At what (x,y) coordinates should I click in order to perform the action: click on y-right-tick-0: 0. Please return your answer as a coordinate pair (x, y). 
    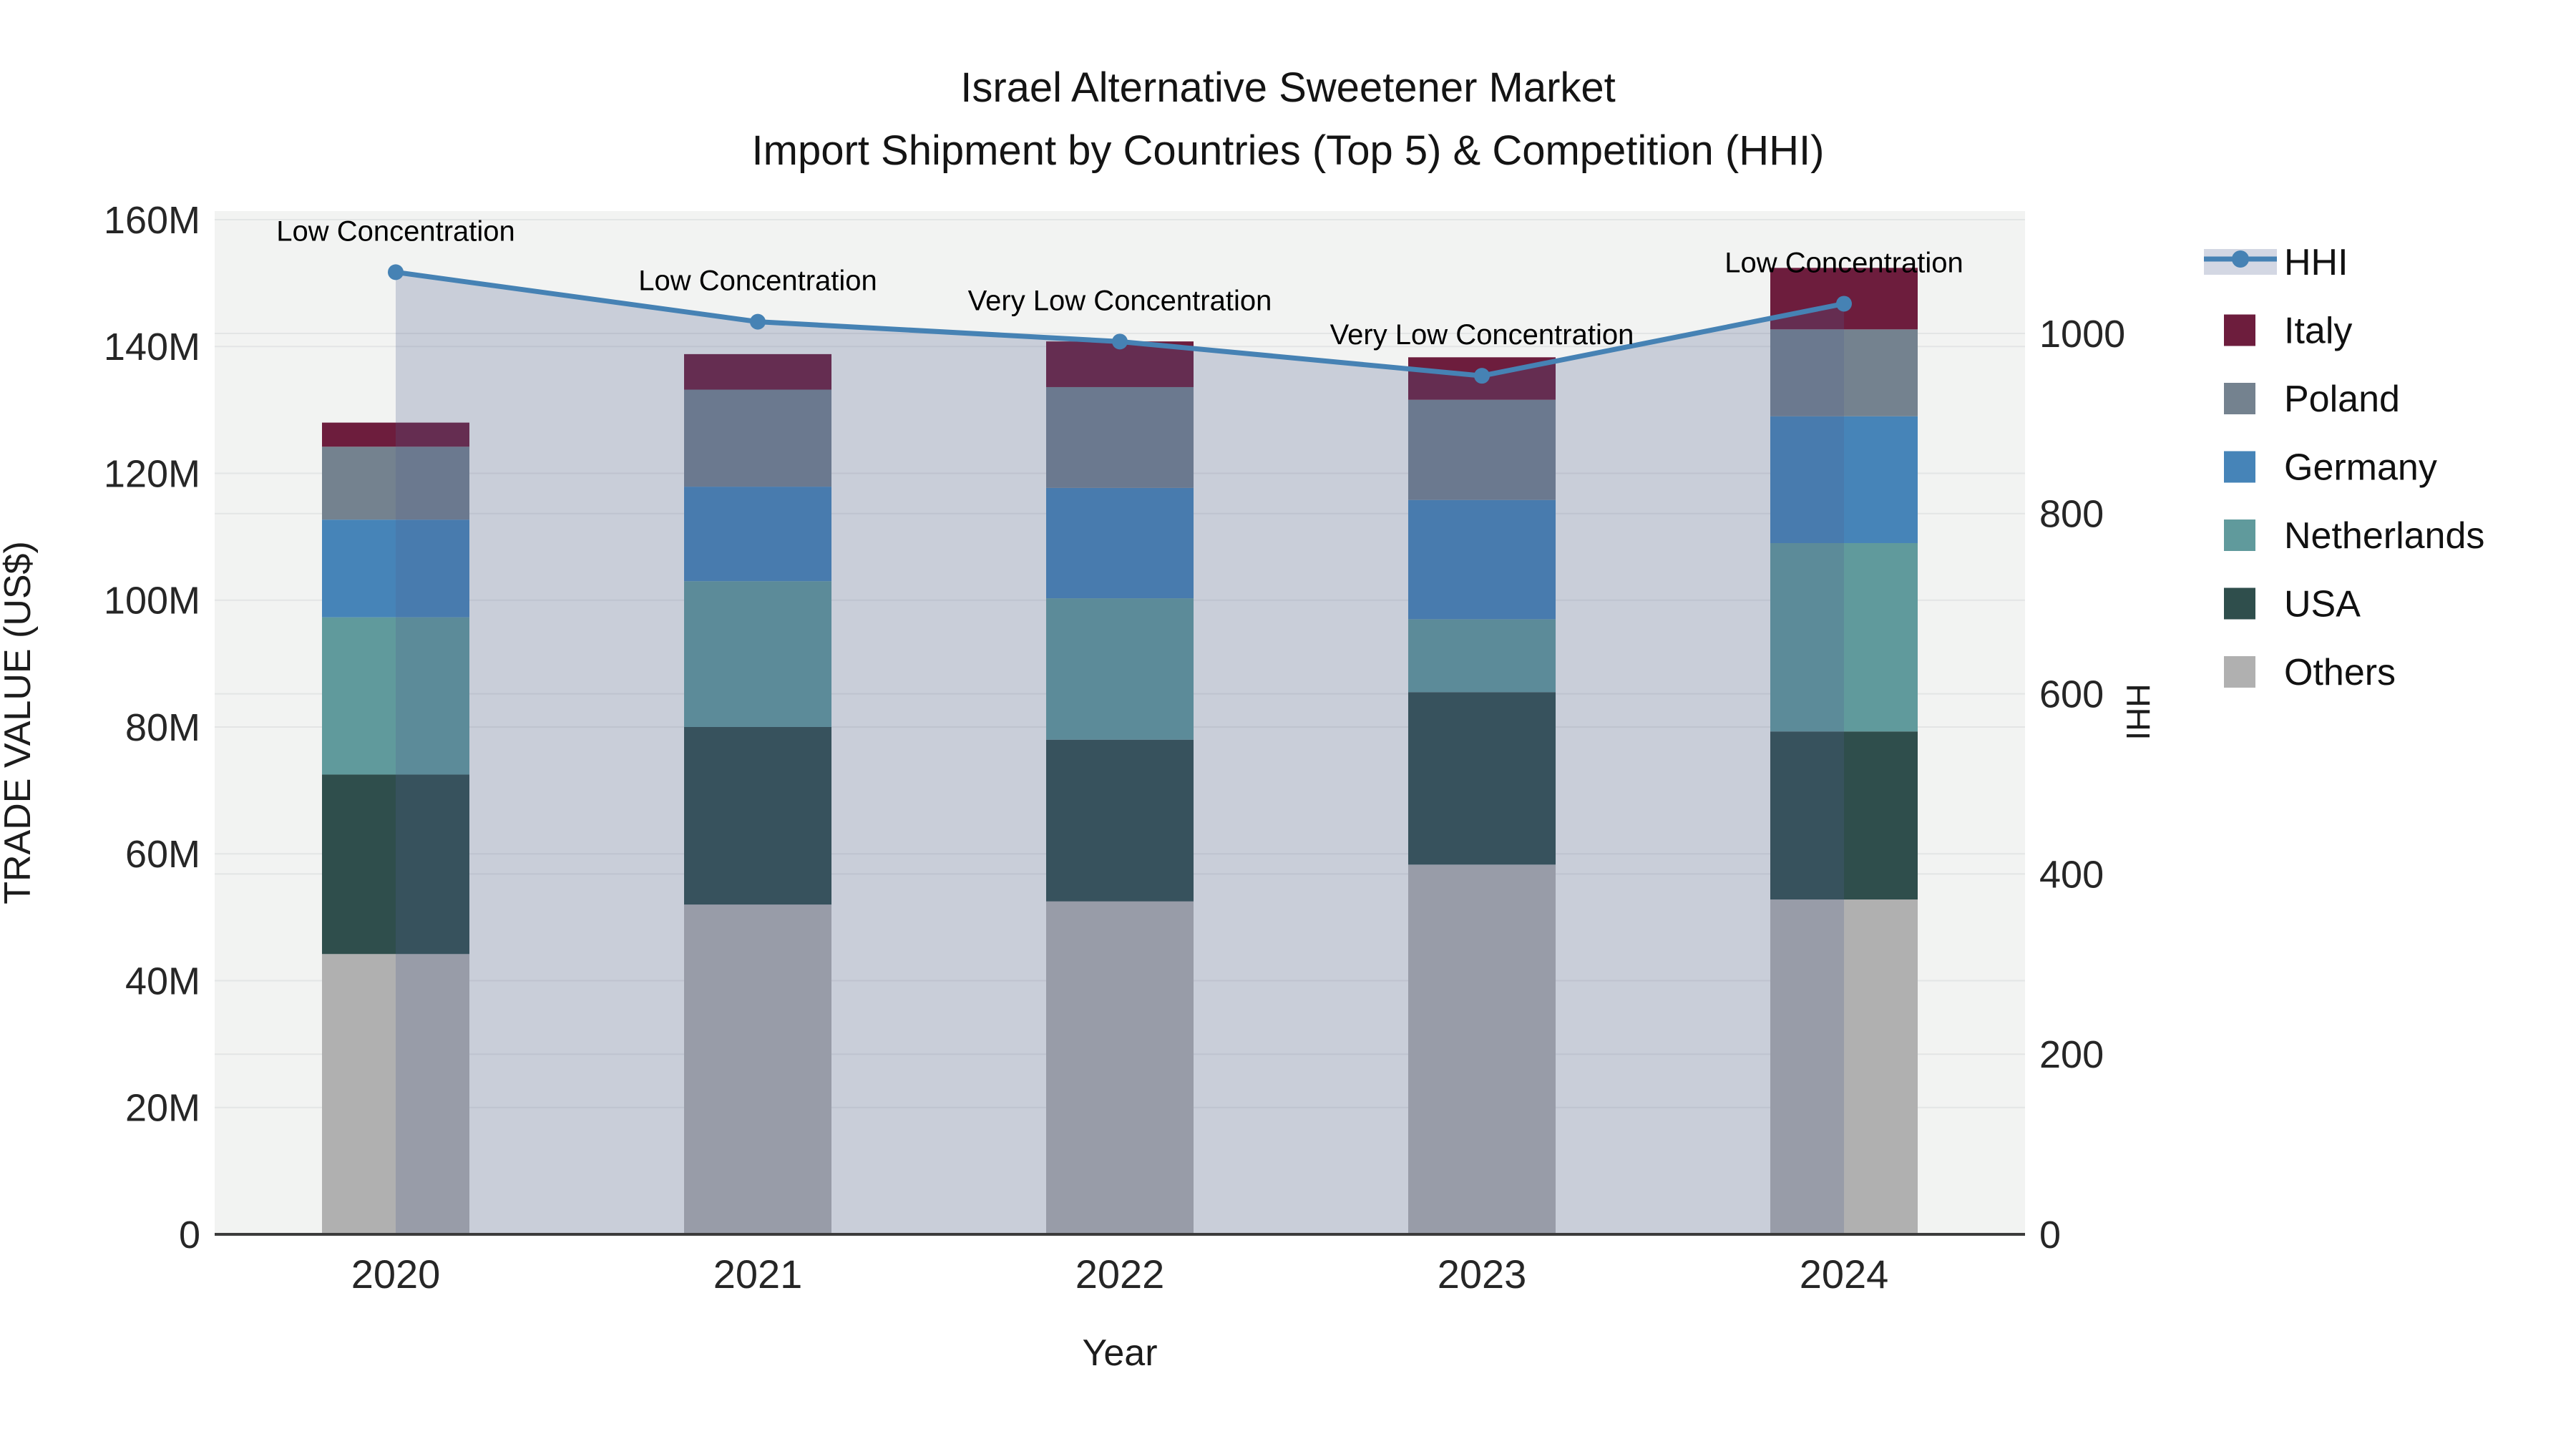
    Looking at the image, I should click on (2050, 1235).